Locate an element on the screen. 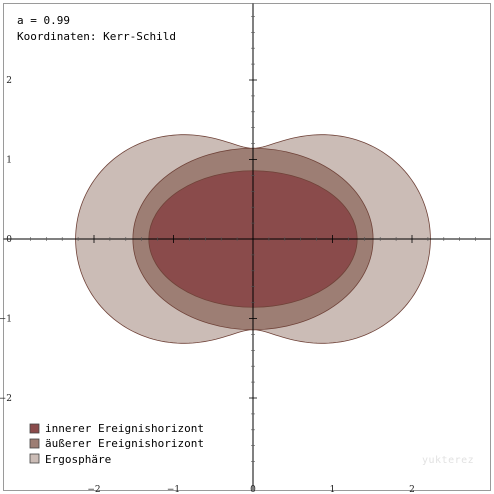  legend-item-outer-horizon: äußerer Ereignishorizont is located at coordinates (116, 443).